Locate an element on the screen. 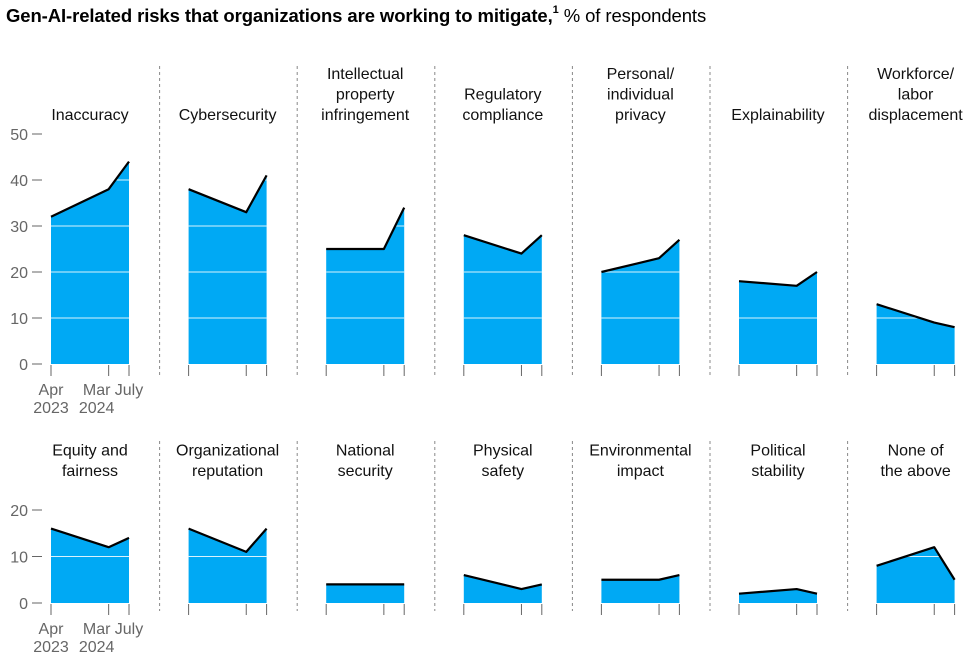  y-tick-label: 50 is located at coordinates (19, 135).